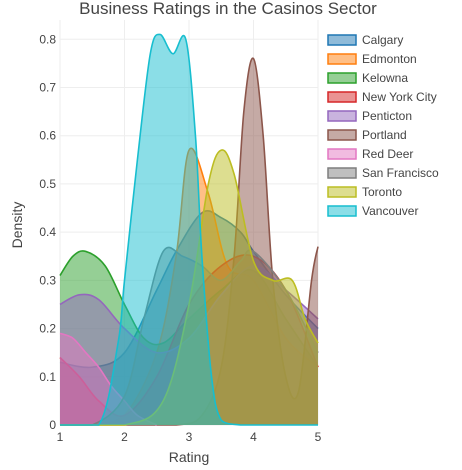  I want to click on x-axis: 1 2 3 4 5, so click(189, 437).